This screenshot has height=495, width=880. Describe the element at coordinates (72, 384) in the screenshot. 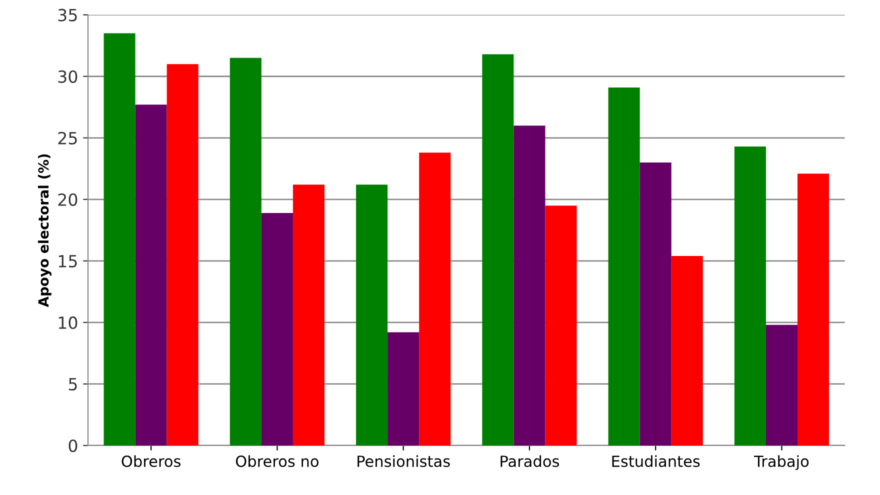

I see `y-tick-label: 5` at that location.